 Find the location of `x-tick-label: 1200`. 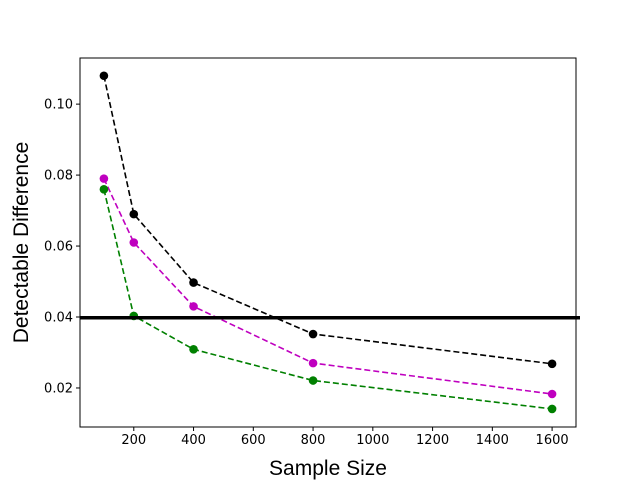

x-tick-label: 1200 is located at coordinates (432, 440).